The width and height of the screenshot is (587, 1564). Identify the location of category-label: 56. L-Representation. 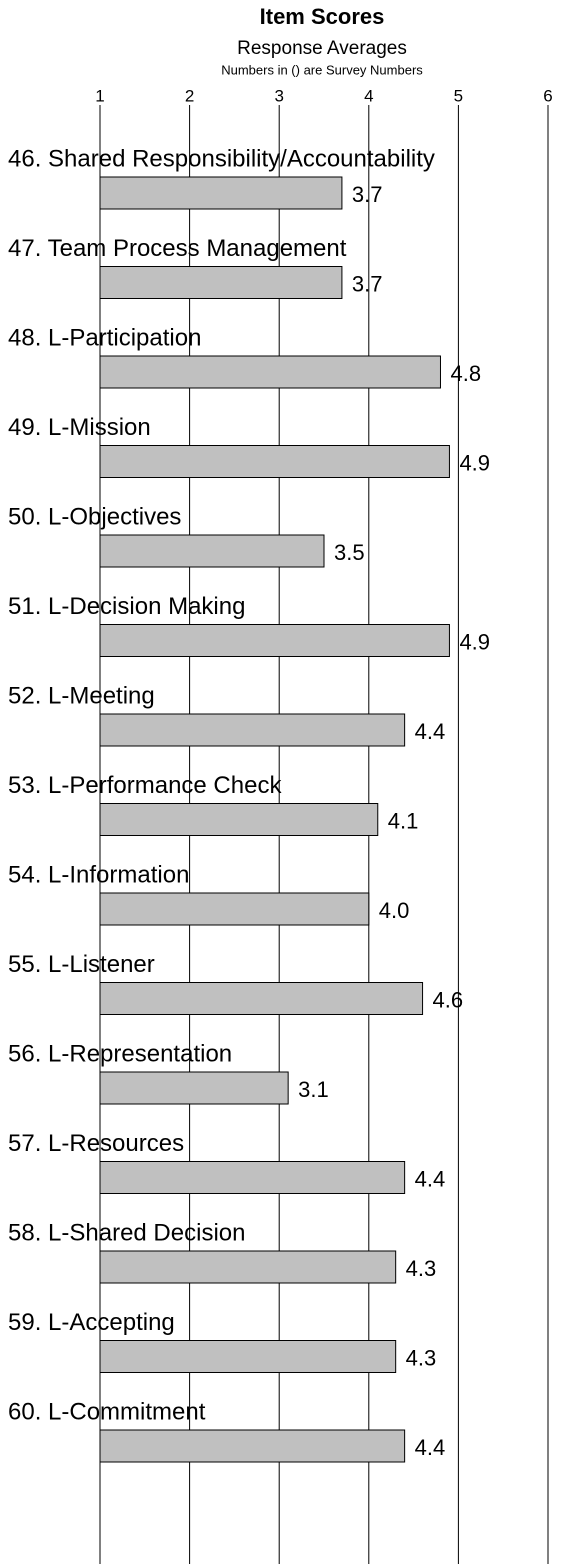
(120, 1053).